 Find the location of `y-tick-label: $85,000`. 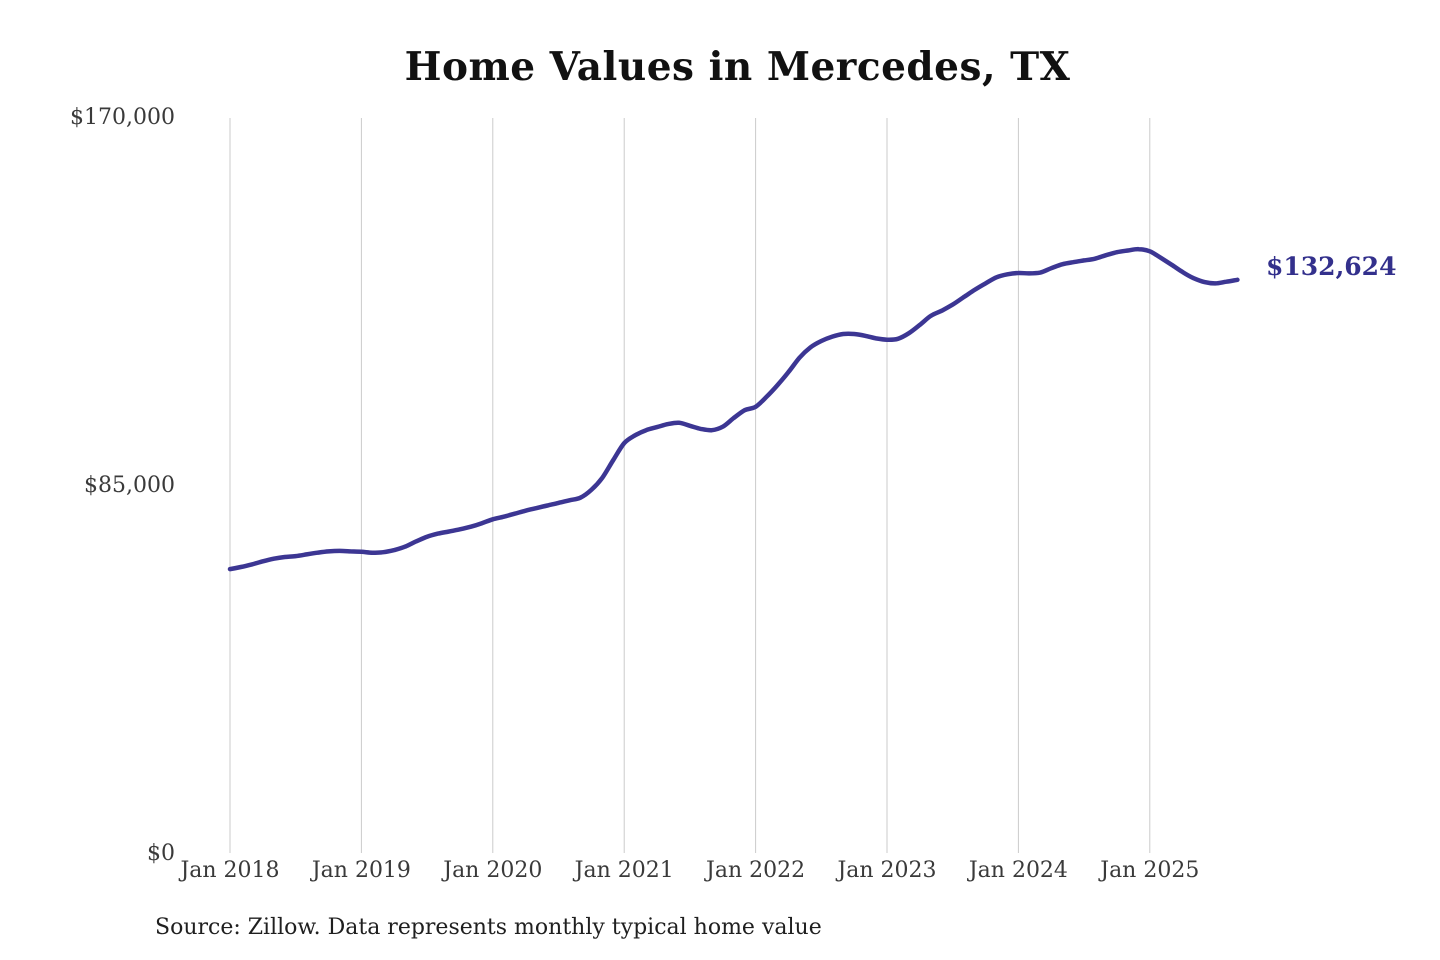

y-tick-label: $85,000 is located at coordinates (129, 485).